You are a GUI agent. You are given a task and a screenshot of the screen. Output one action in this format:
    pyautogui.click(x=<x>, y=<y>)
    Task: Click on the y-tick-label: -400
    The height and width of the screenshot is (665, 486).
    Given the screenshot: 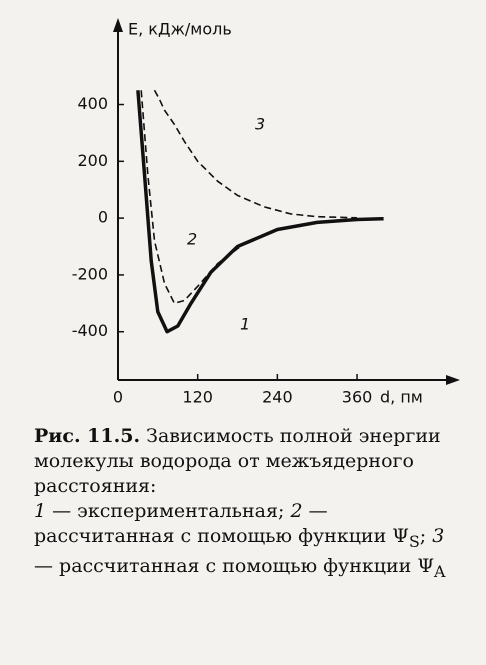 What is the action you would take?
    pyautogui.click(x=90, y=330)
    